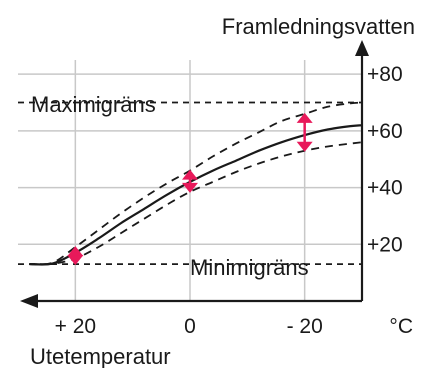 This screenshot has height=368, width=431. Describe the element at coordinates (249, 267) in the screenshot. I see `min-limit-label: Minimigräns` at that location.